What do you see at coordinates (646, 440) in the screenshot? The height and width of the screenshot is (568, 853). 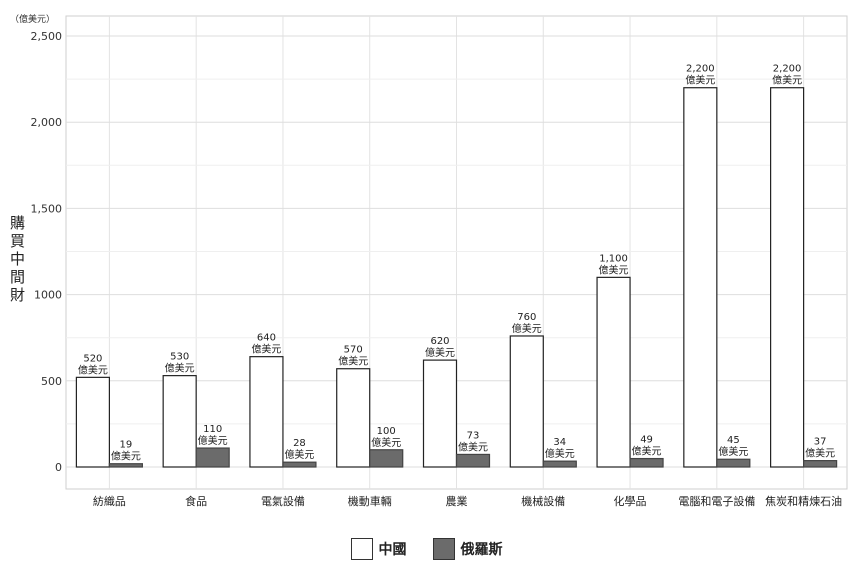 I see `data-label-value: 49` at bounding box center [646, 440].